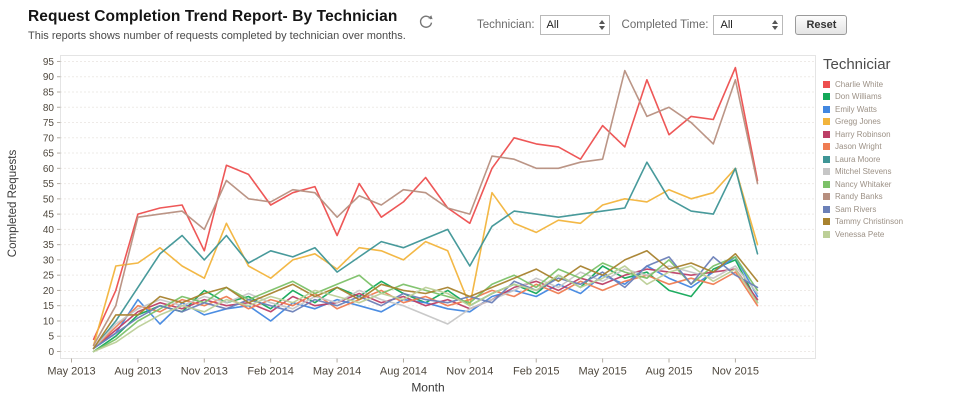 The width and height of the screenshot is (959, 402). I want to click on x-axis-title: Month, so click(427, 388).